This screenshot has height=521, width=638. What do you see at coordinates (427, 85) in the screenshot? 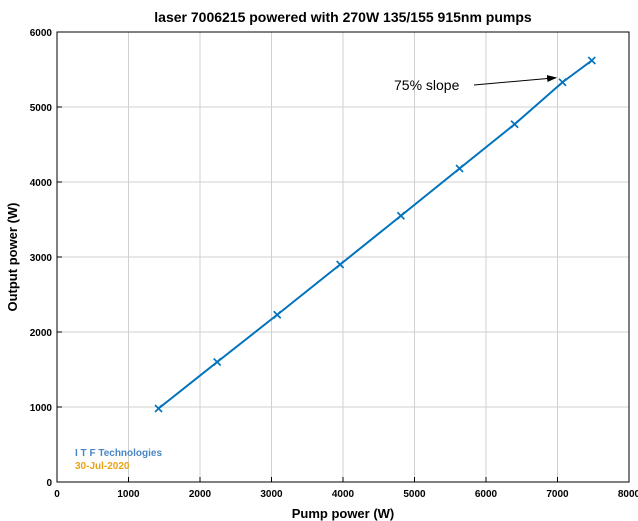
I see `slope-annotation-text: 75% slope` at bounding box center [427, 85].